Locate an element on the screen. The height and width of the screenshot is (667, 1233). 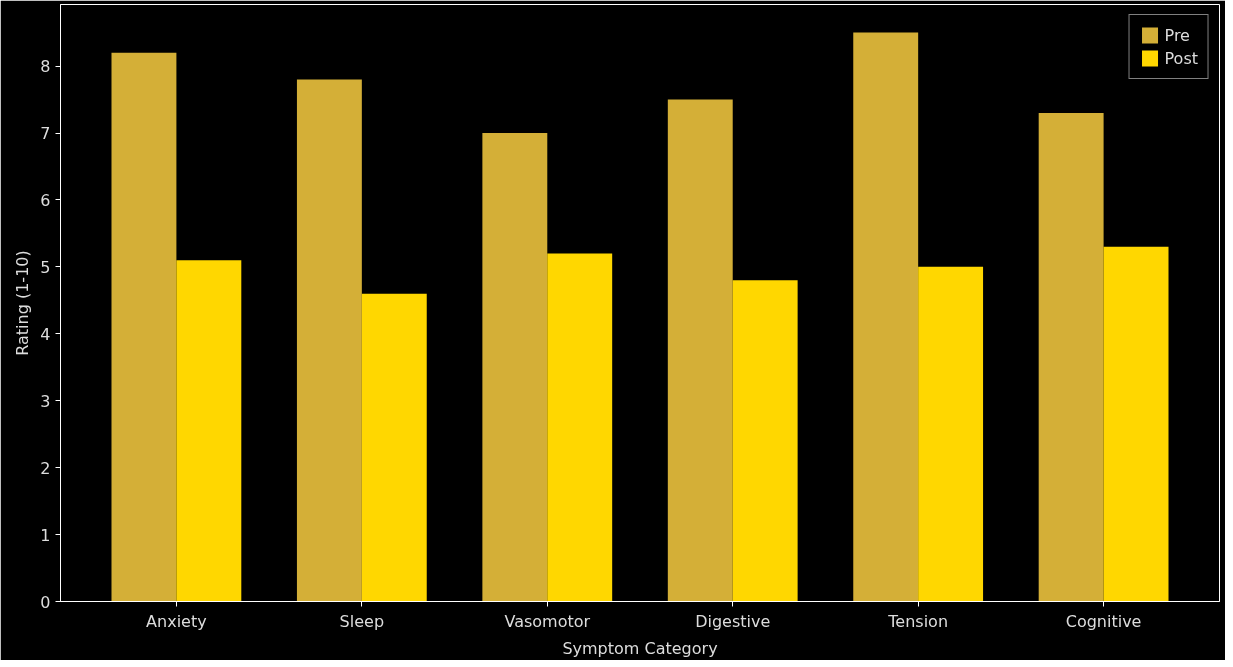
y-tick-label: 5 is located at coordinates (45, 267).